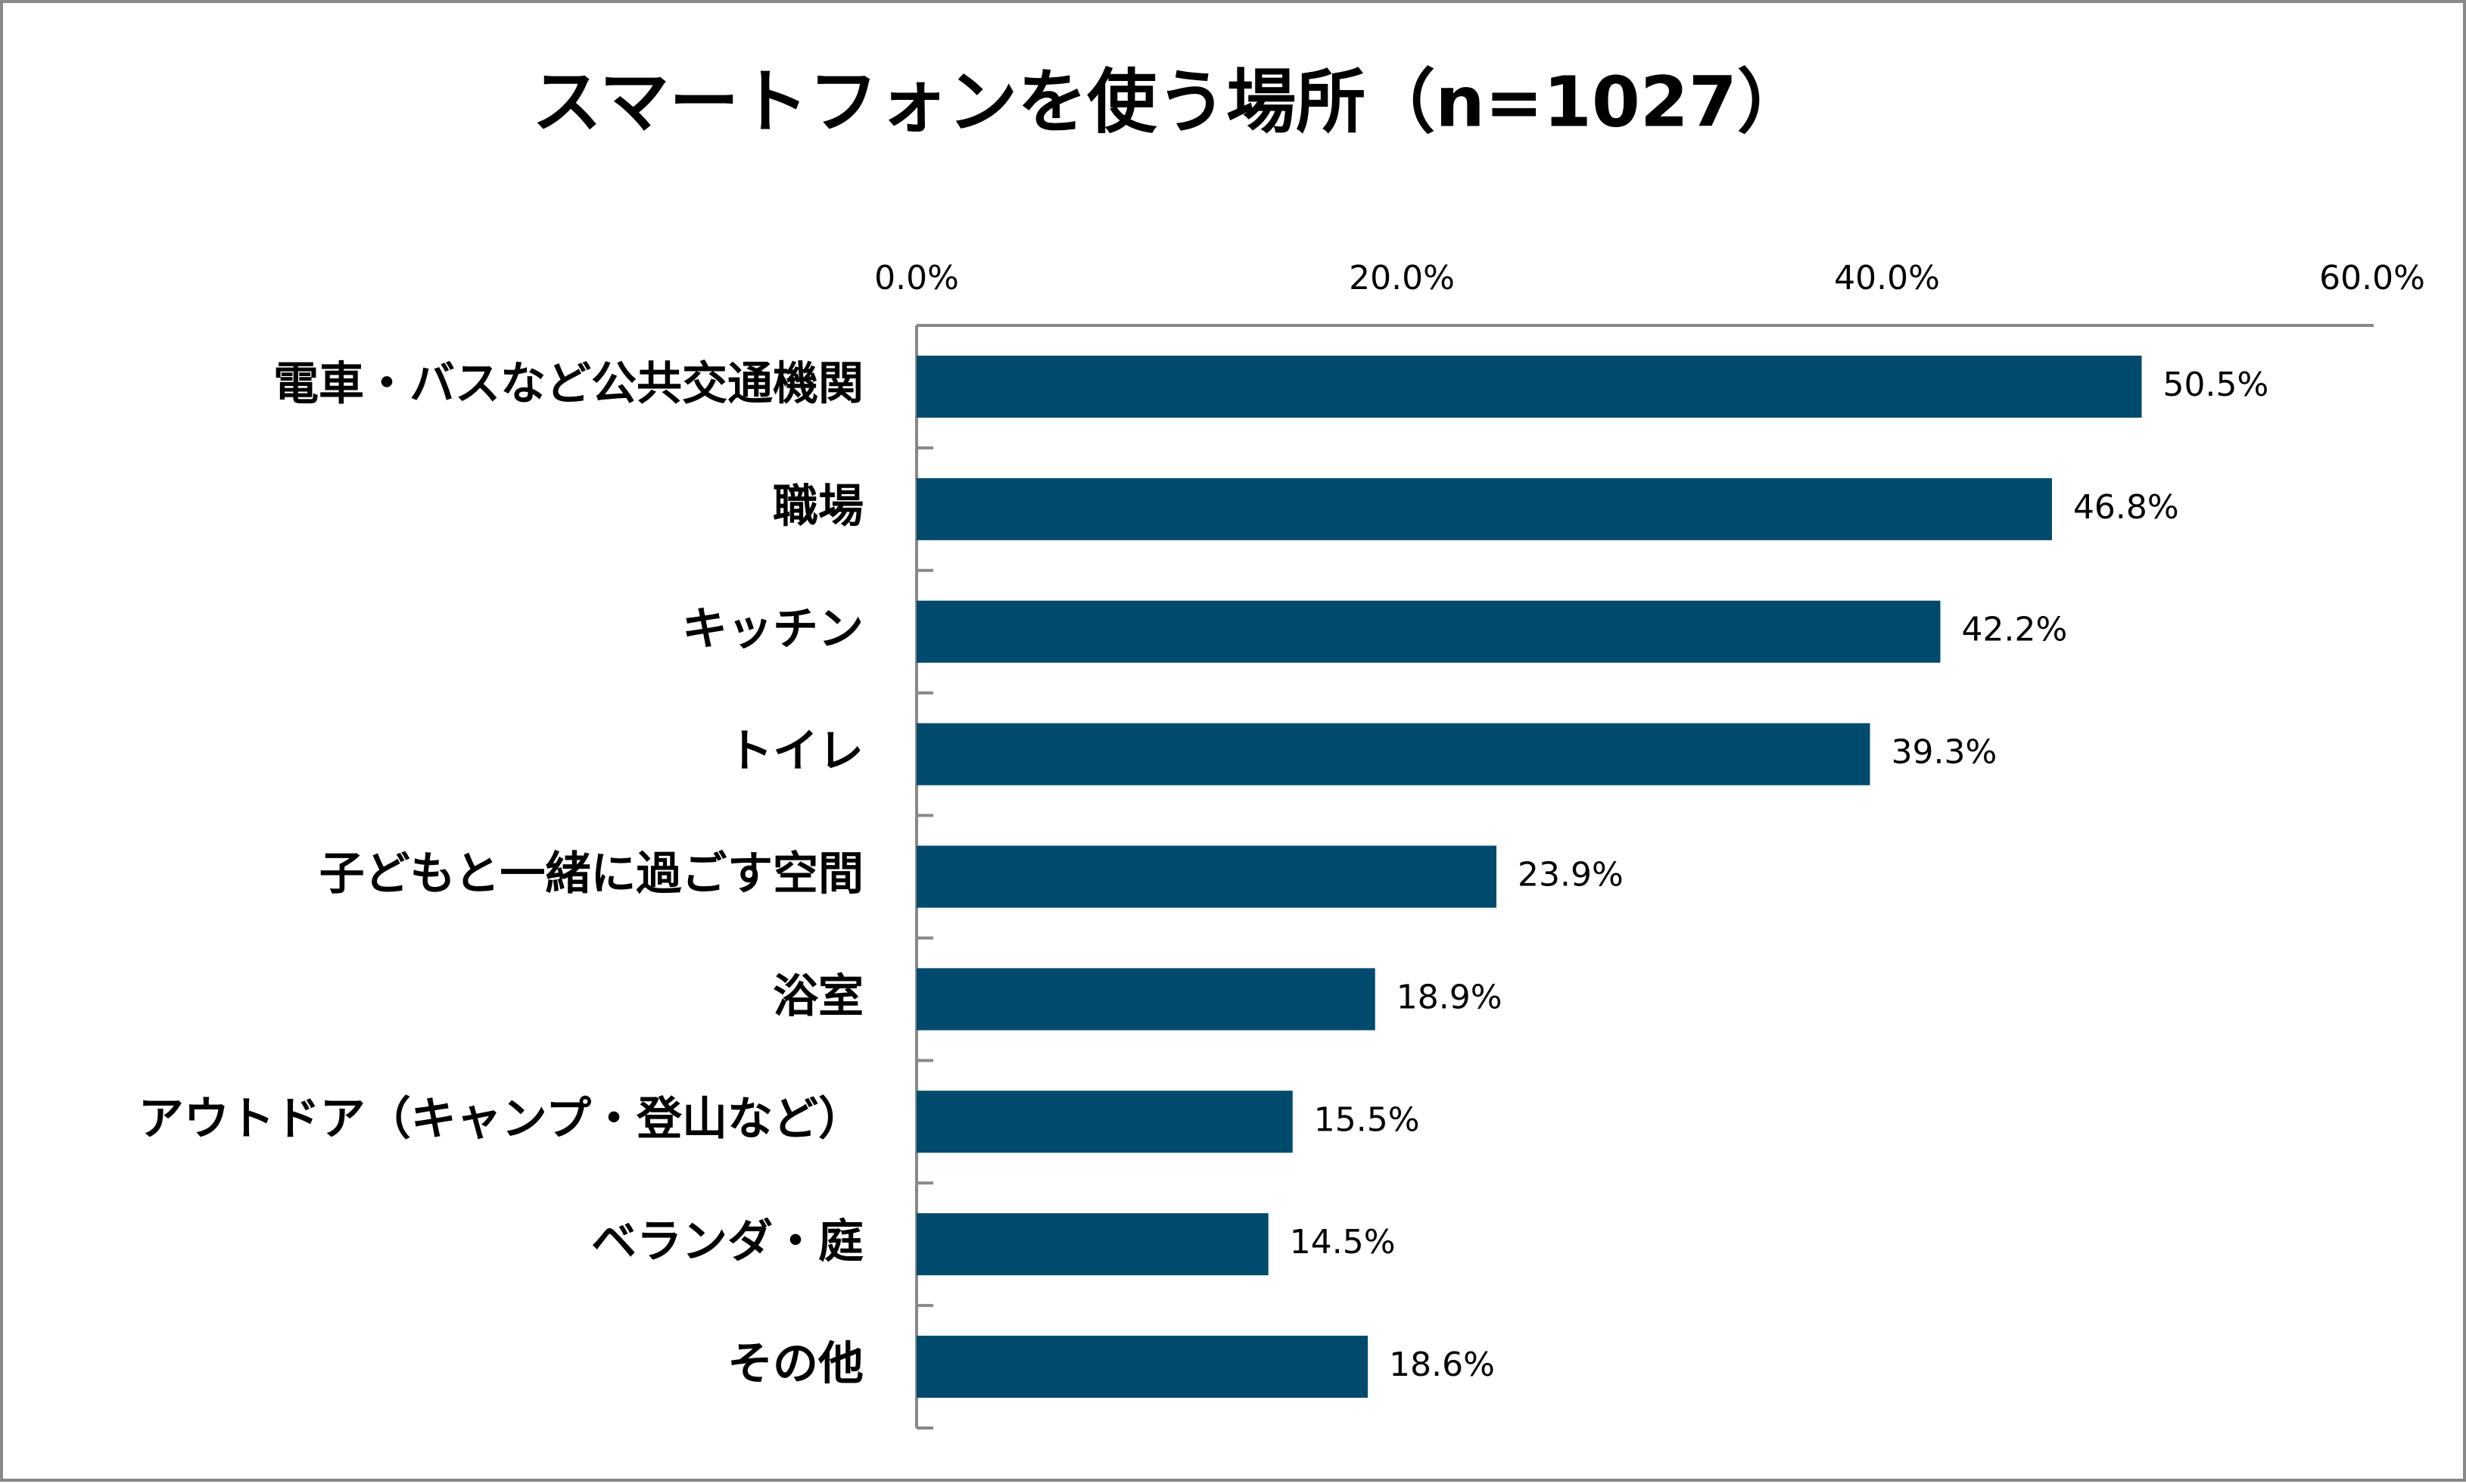 The image size is (2466, 1484). Describe the element at coordinates (2126, 507) in the screenshot. I see `value-label: 46.8%` at that location.